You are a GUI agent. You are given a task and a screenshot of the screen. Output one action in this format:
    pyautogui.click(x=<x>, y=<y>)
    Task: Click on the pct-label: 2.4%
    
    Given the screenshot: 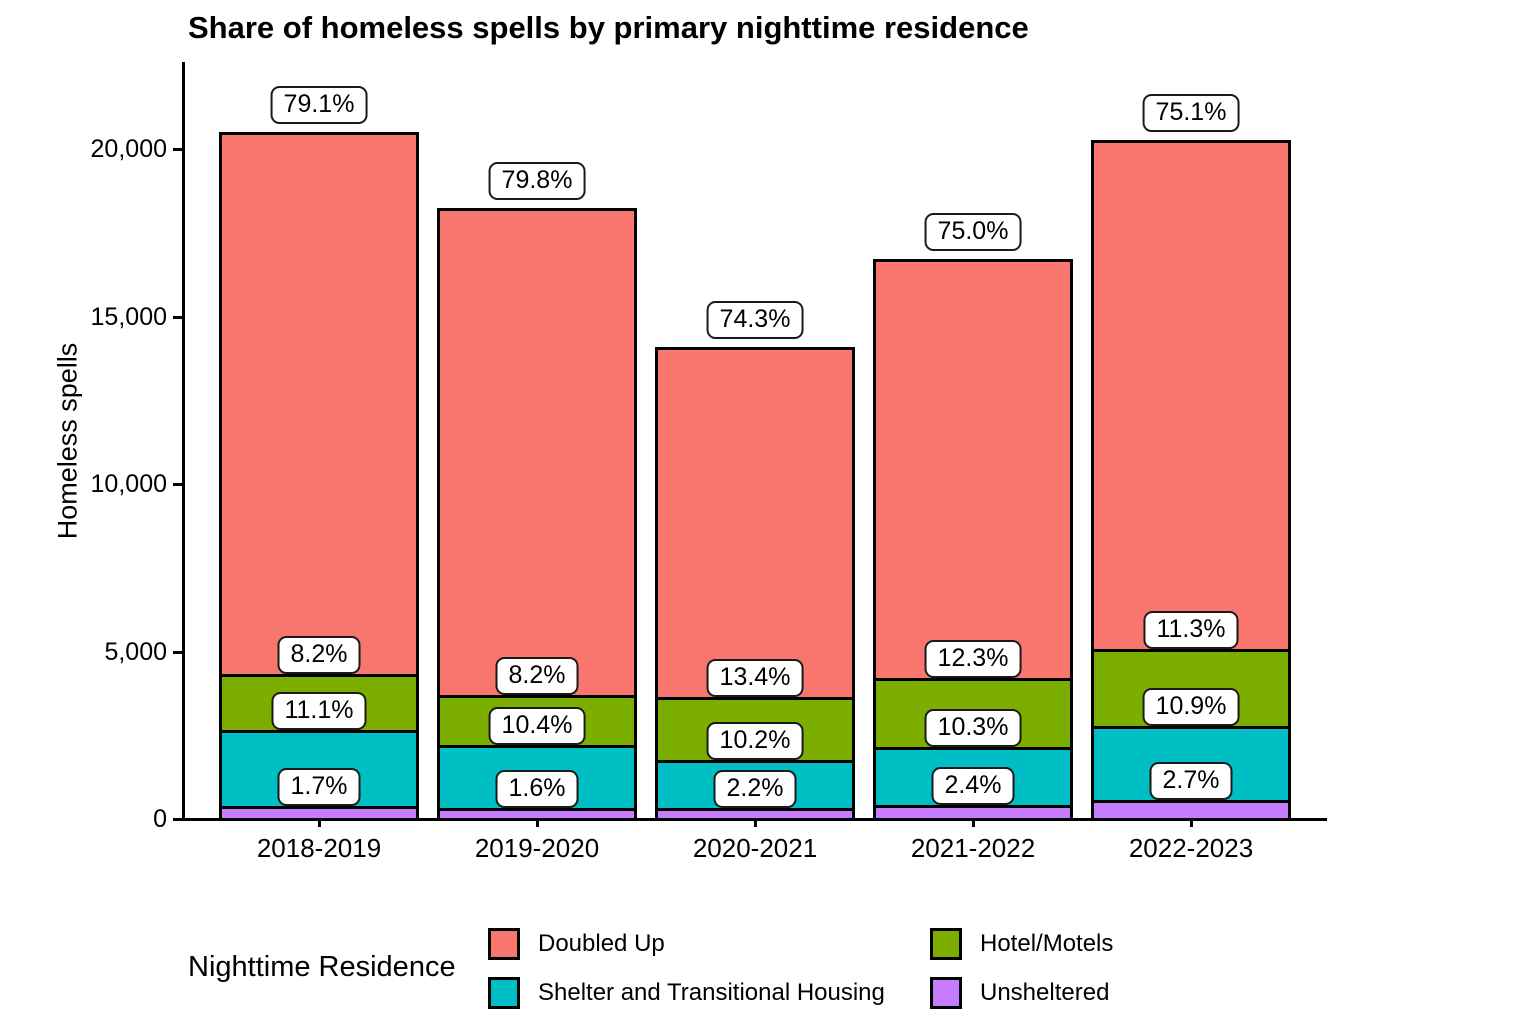 What is the action you would take?
    pyautogui.click(x=973, y=785)
    